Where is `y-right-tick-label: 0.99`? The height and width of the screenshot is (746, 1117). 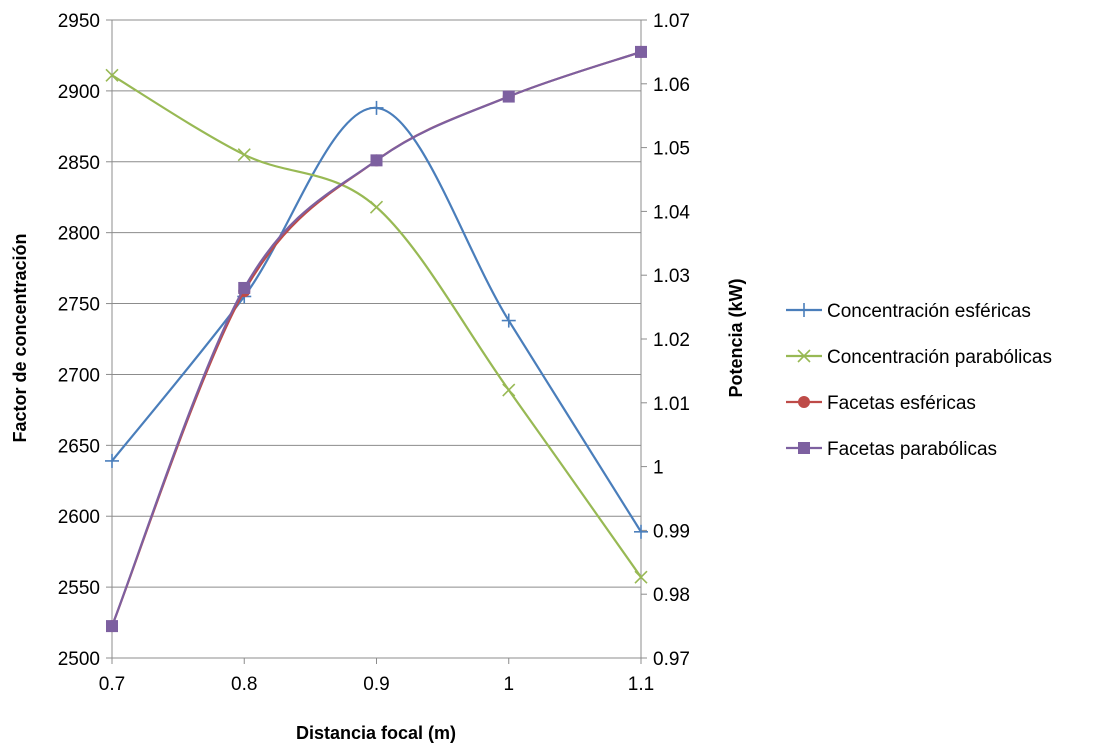
y-right-tick-label: 0.99 is located at coordinates (671, 531).